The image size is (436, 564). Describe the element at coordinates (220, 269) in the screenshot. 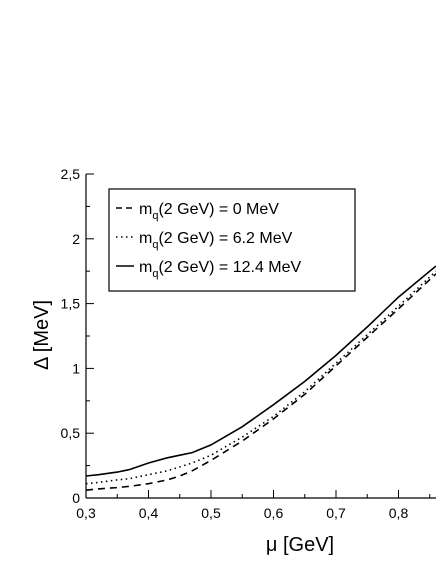

I see `legend-entry: mq(2 GeV) = 12.4 MeV` at that location.